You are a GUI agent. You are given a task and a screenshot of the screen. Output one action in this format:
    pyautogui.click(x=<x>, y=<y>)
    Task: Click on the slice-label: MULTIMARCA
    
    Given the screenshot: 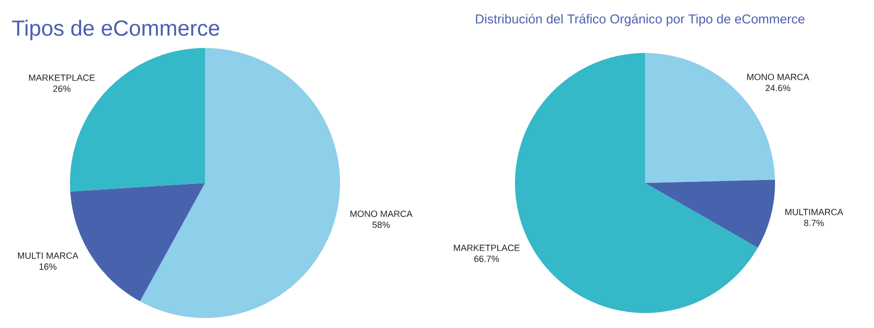 What is the action you would take?
    pyautogui.click(x=814, y=212)
    